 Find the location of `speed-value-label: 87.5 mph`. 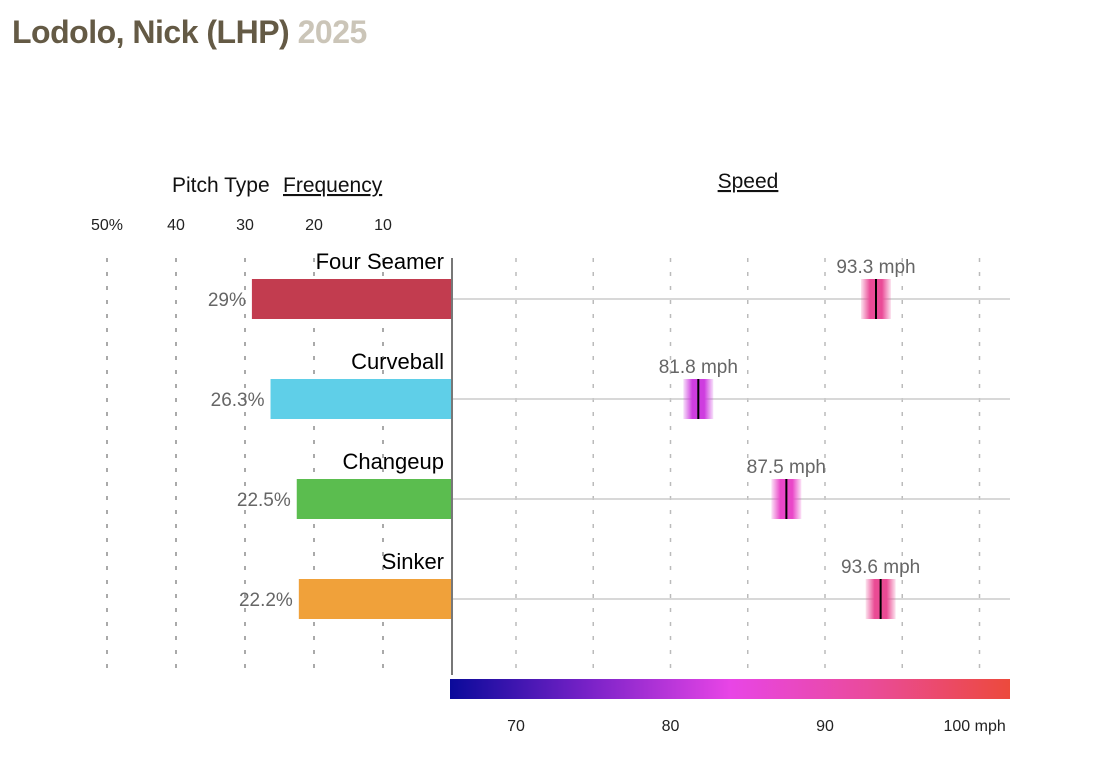

speed-value-label: 87.5 mph is located at coordinates (786, 467).